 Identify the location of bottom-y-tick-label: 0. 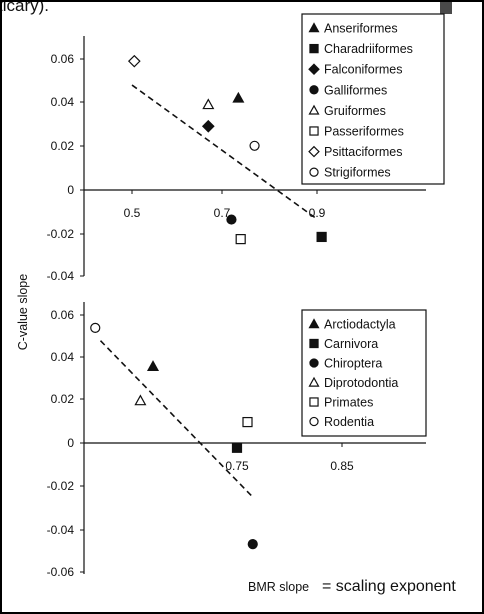
(70, 443).